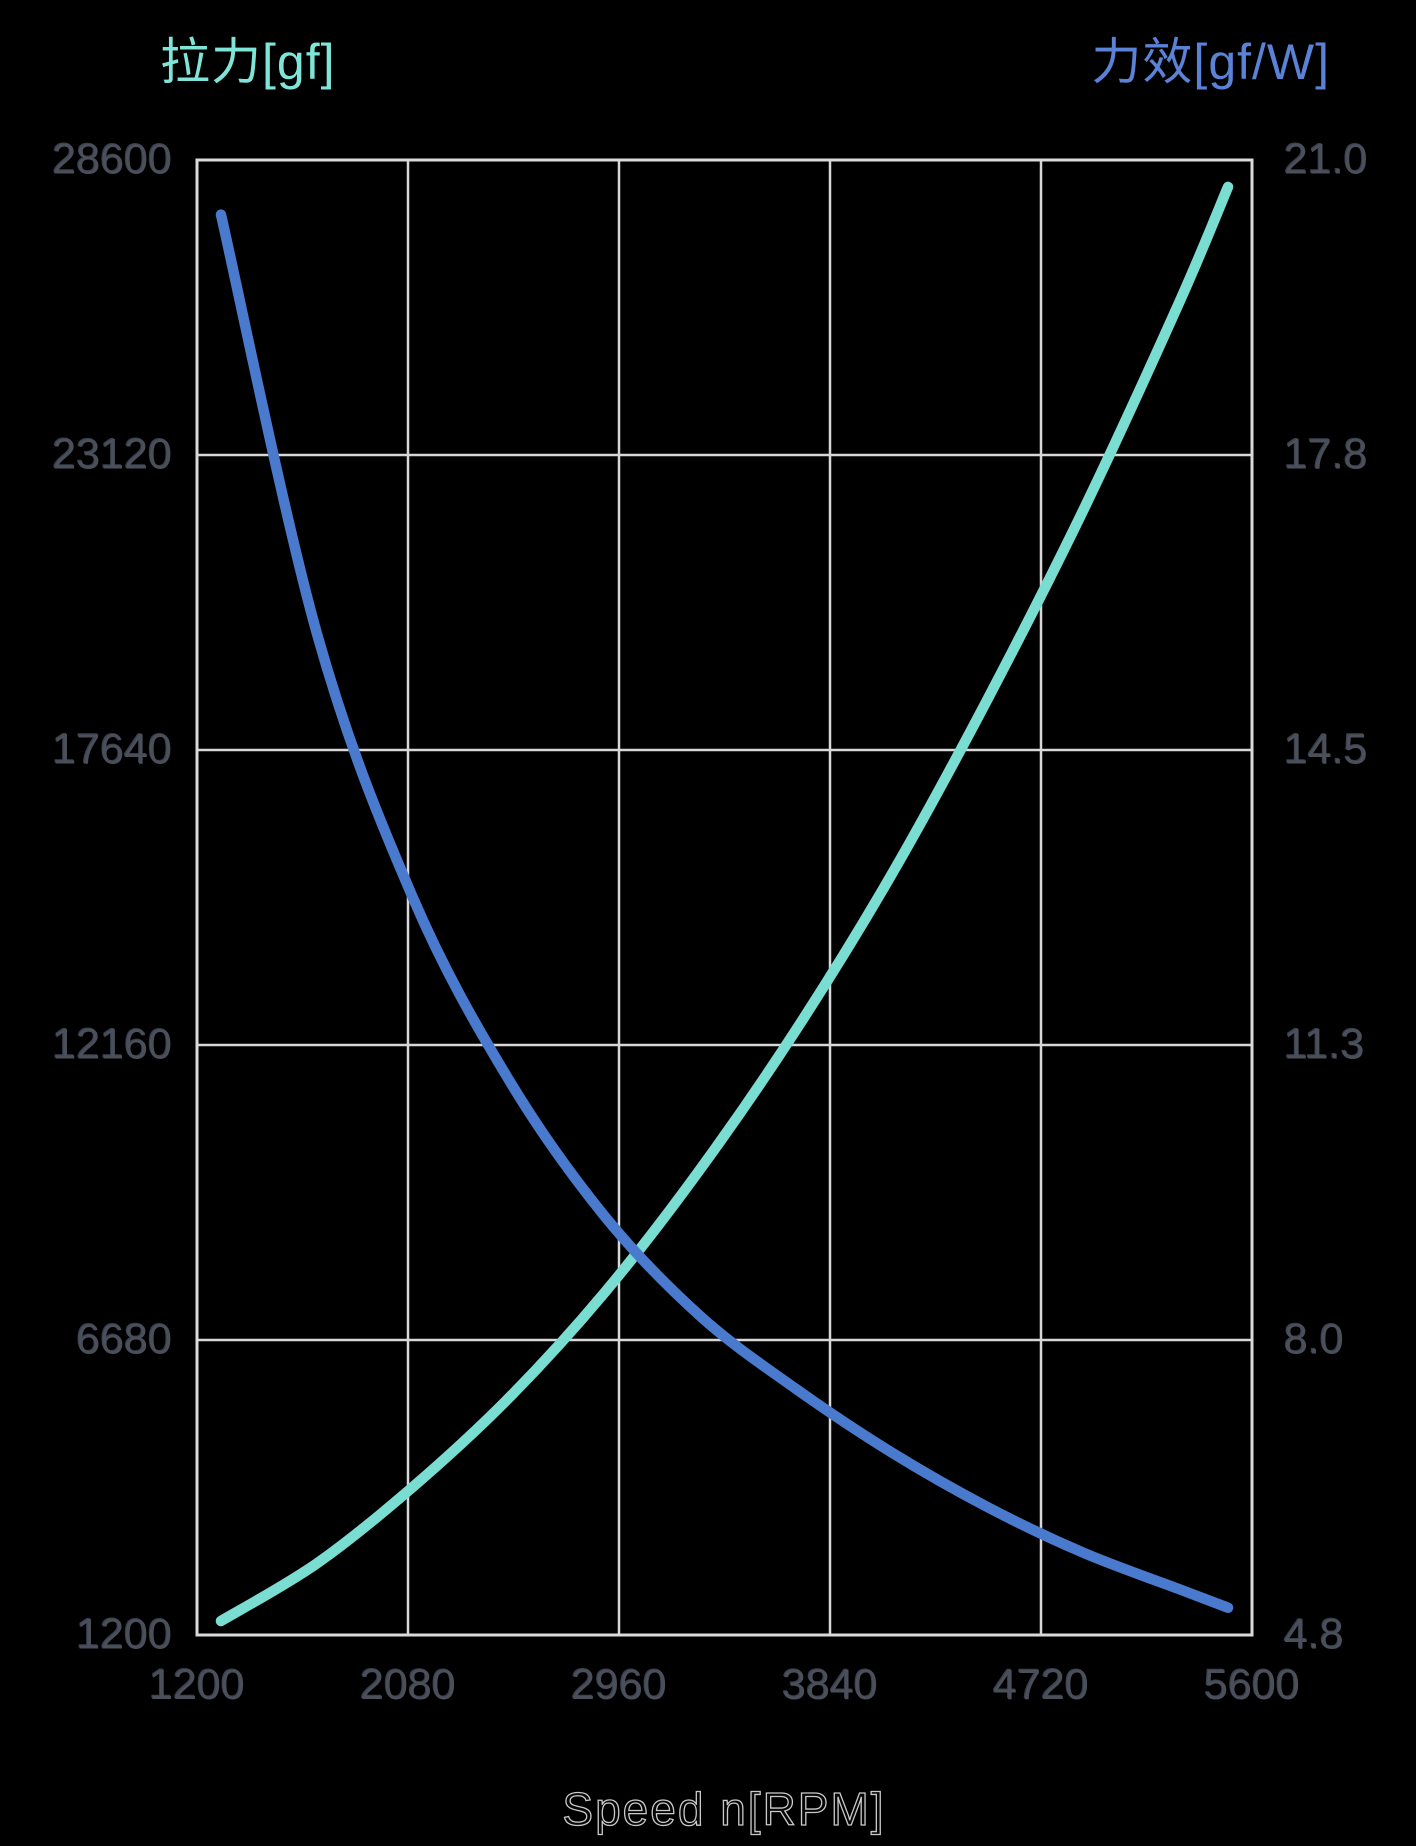 This screenshot has width=1416, height=1846. Describe the element at coordinates (197, 1685) in the screenshot. I see `x-axis-tick-label: 1200` at that location.